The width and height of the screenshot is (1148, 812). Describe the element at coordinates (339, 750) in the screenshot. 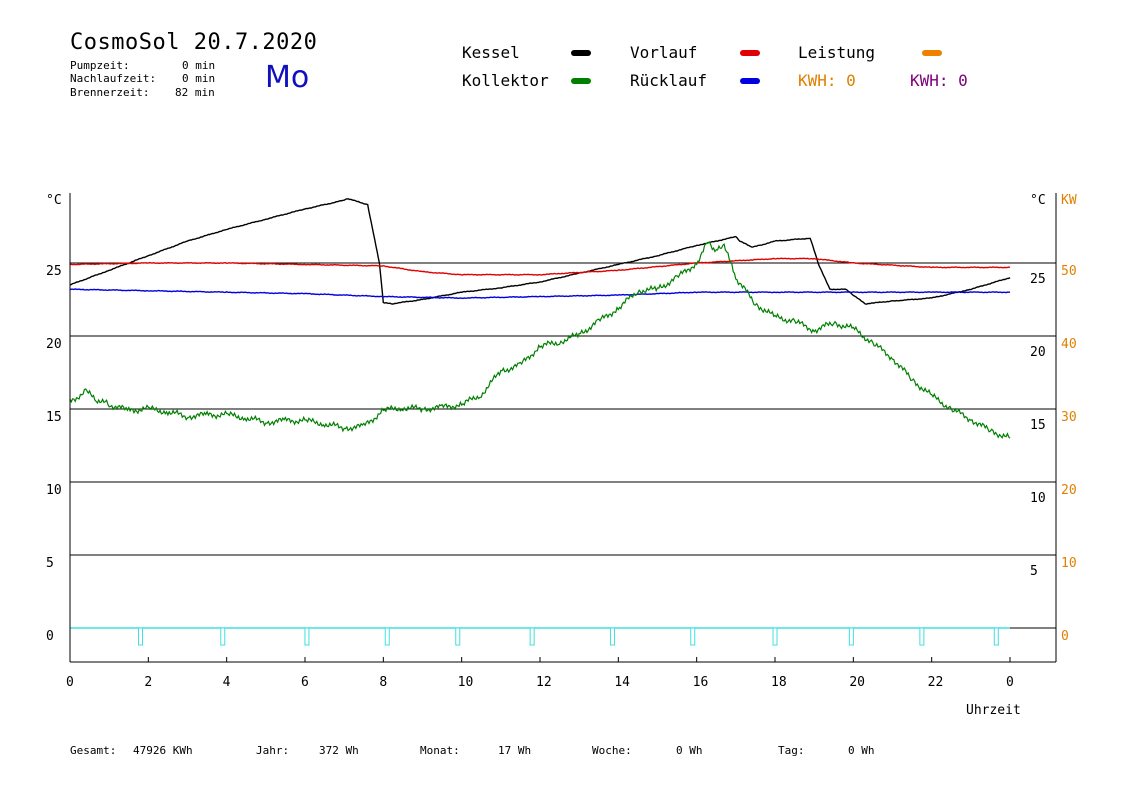

I see `footer-jahr-value: 372 Wh` at that location.